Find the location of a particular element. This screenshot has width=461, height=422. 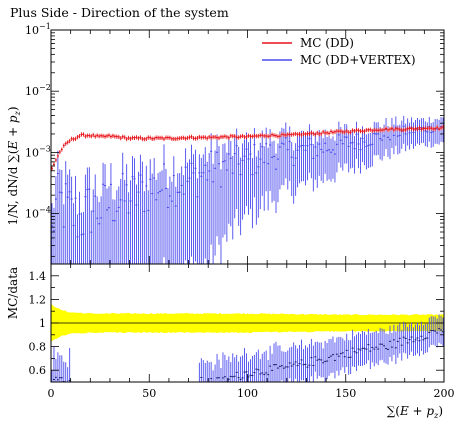

main-y-tick-exponent: −1 is located at coordinates (45, 26).